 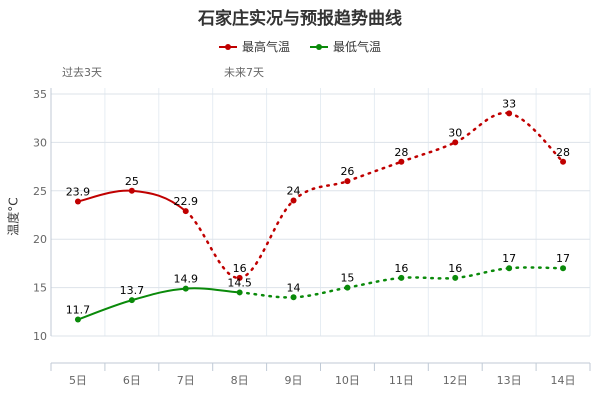 What do you see at coordinates (265, 47) in the screenshot?
I see `legend-label-max: 最高气温` at bounding box center [265, 47].